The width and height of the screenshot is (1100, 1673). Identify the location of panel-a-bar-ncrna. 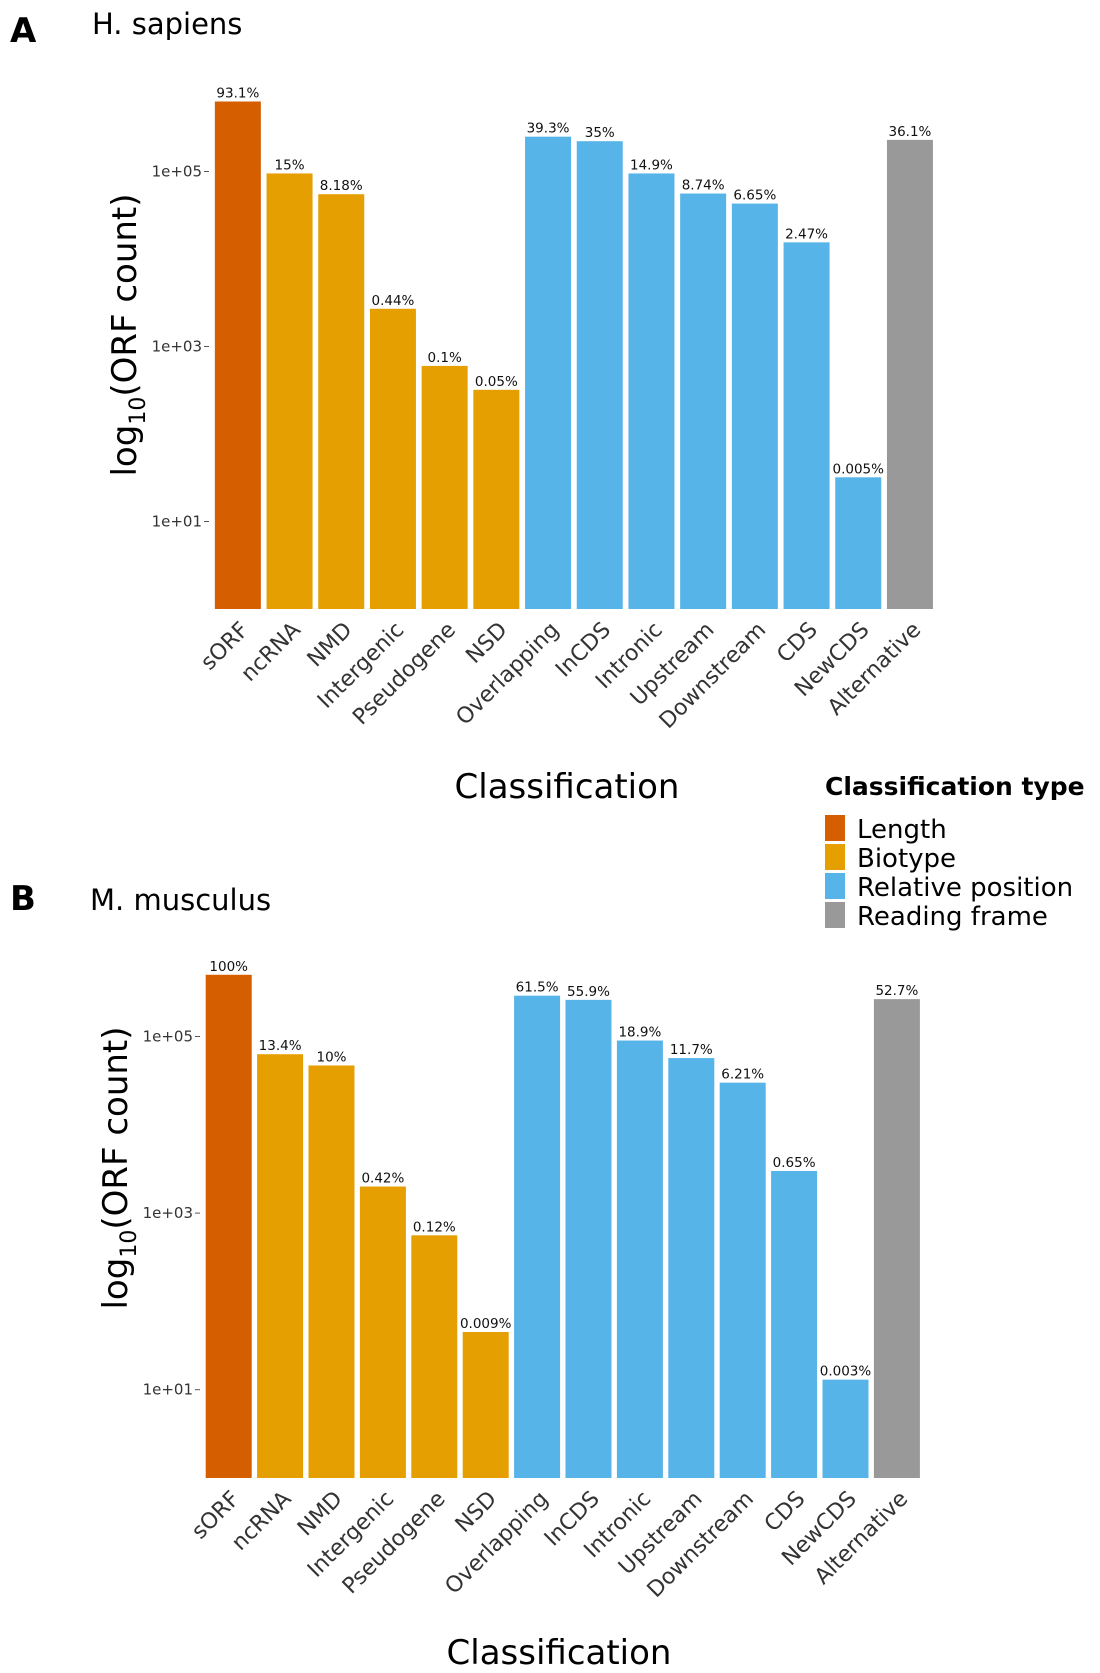
(289, 391).